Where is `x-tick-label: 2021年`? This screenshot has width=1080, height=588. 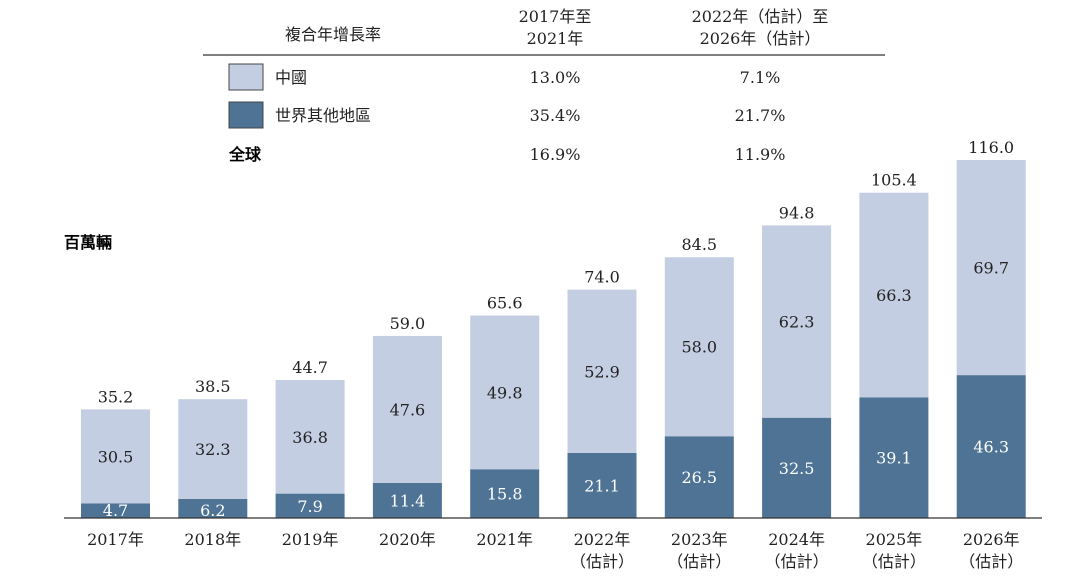 x-tick-label: 2021年 is located at coordinates (504, 539).